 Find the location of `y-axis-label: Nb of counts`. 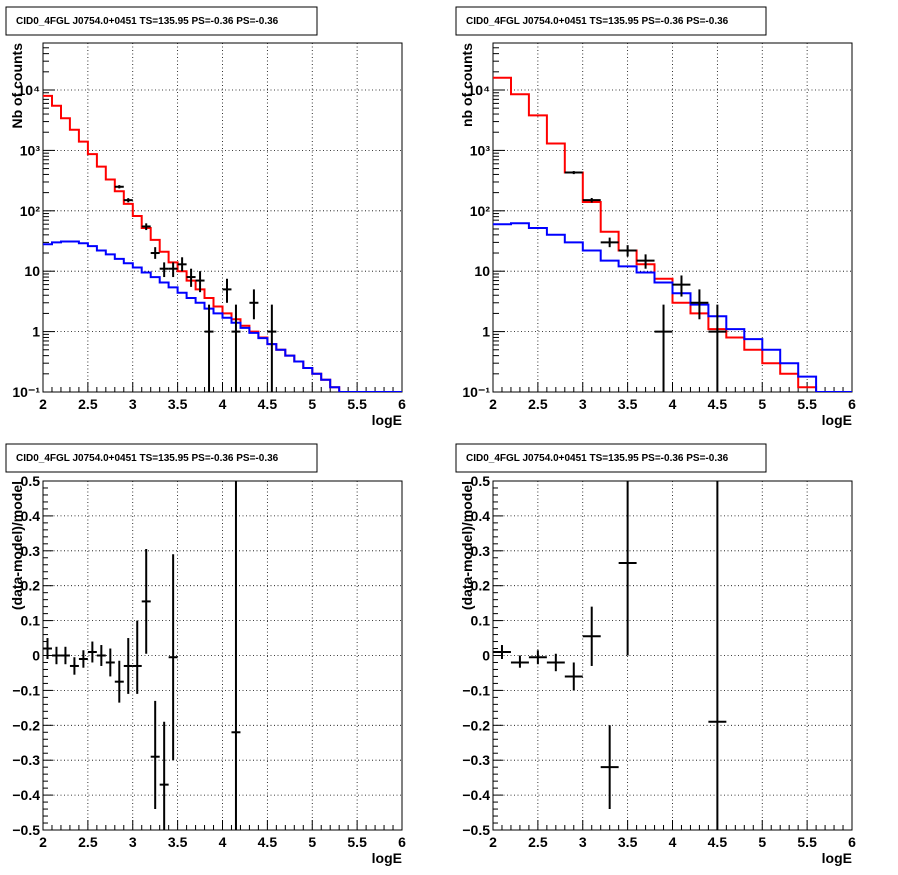

y-axis-label: Nb of counts is located at coordinates (17, 86).